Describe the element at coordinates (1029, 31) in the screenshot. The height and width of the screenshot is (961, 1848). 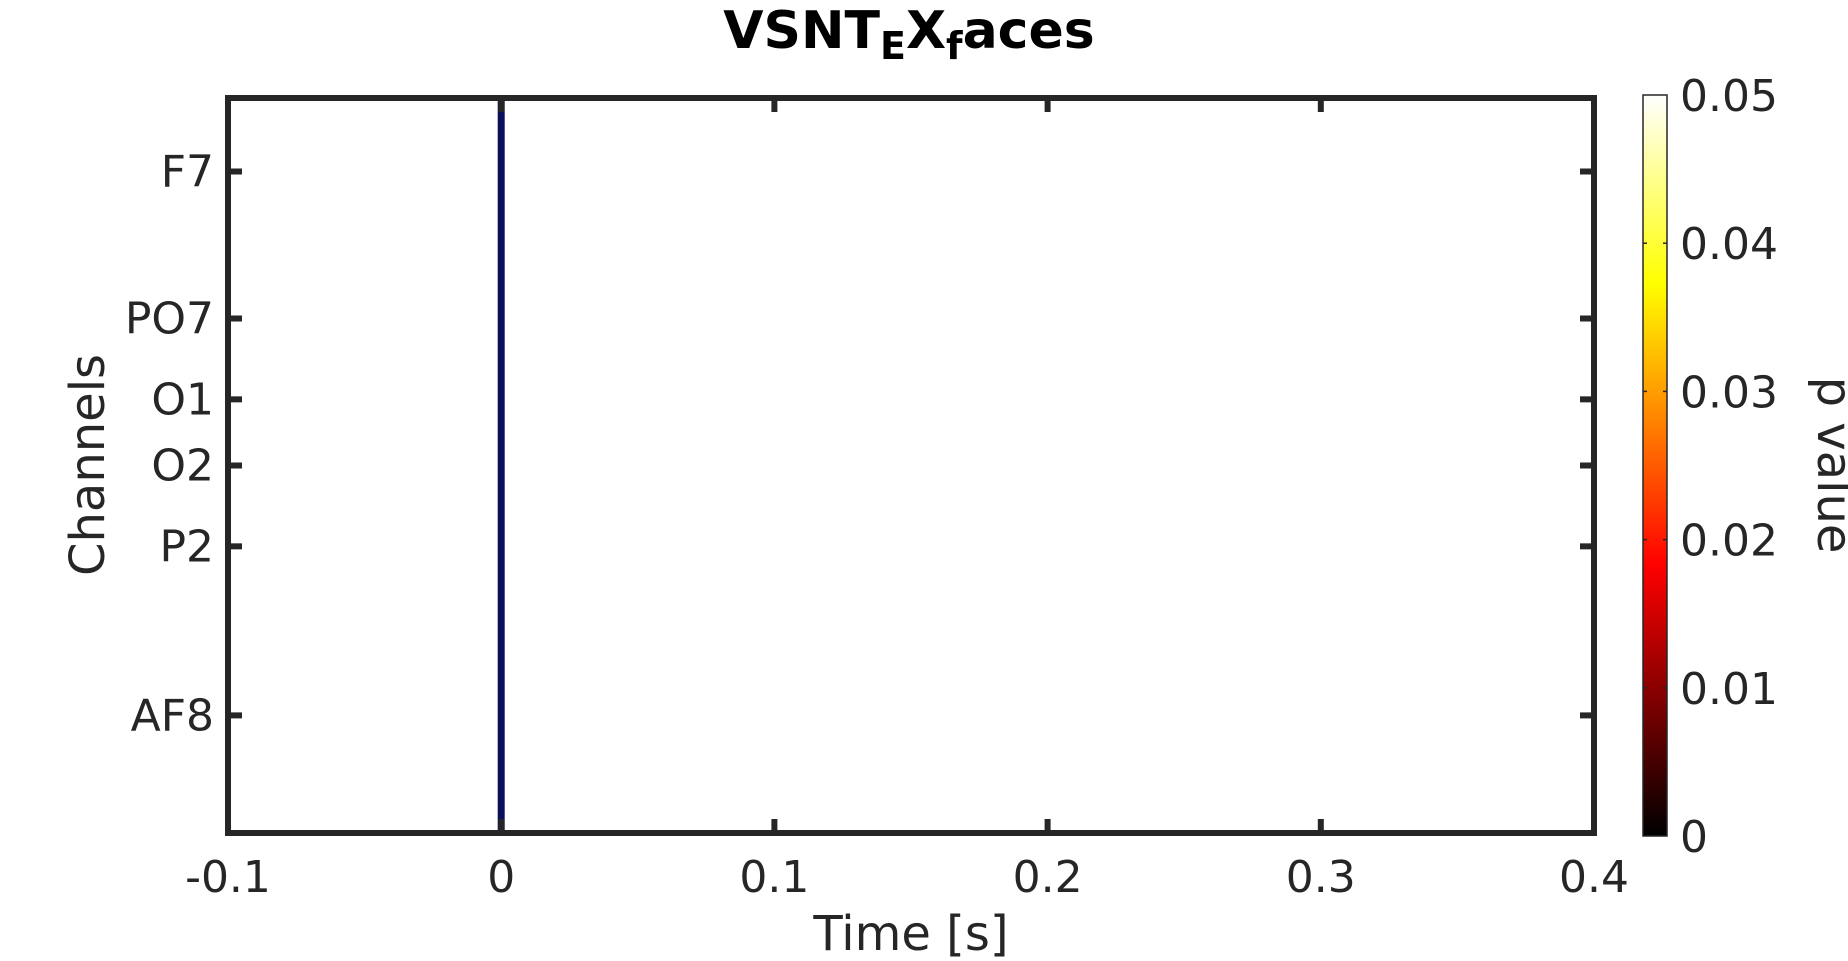
I see `title-part: aces` at that location.